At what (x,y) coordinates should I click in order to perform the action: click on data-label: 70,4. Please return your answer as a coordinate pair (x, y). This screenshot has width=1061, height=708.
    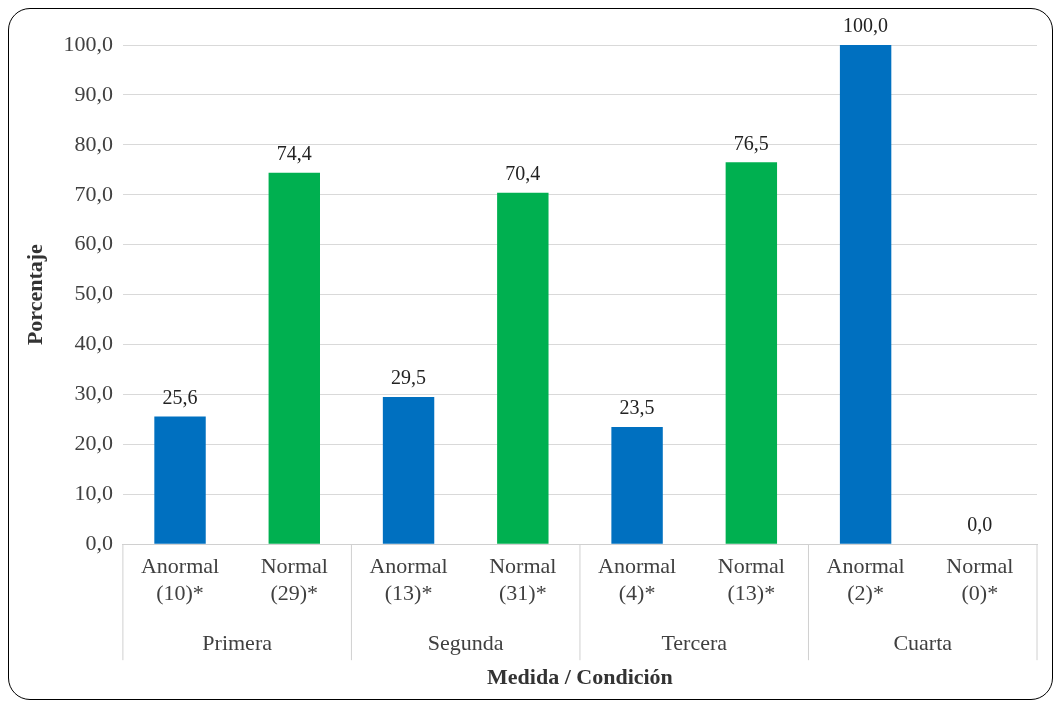
    Looking at the image, I should click on (523, 173).